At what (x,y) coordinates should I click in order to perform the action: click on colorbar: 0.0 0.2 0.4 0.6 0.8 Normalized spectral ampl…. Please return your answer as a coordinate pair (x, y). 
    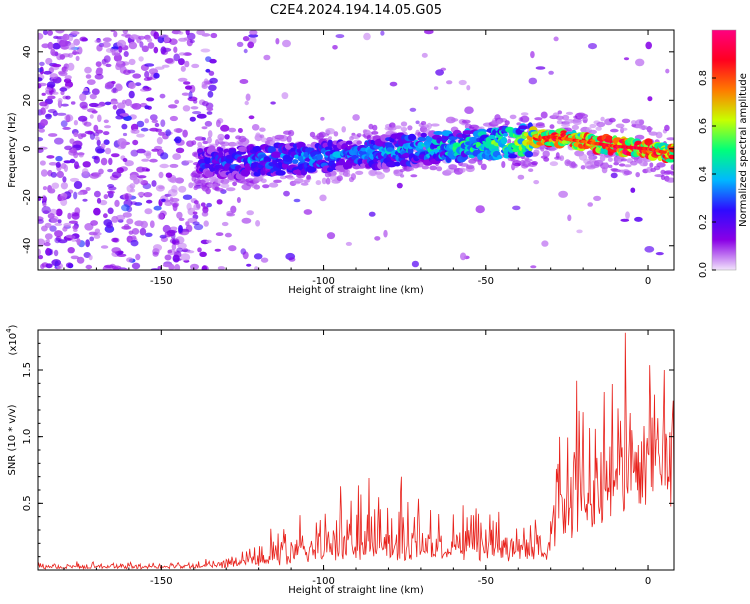
    Looking at the image, I should click on (723, 153).